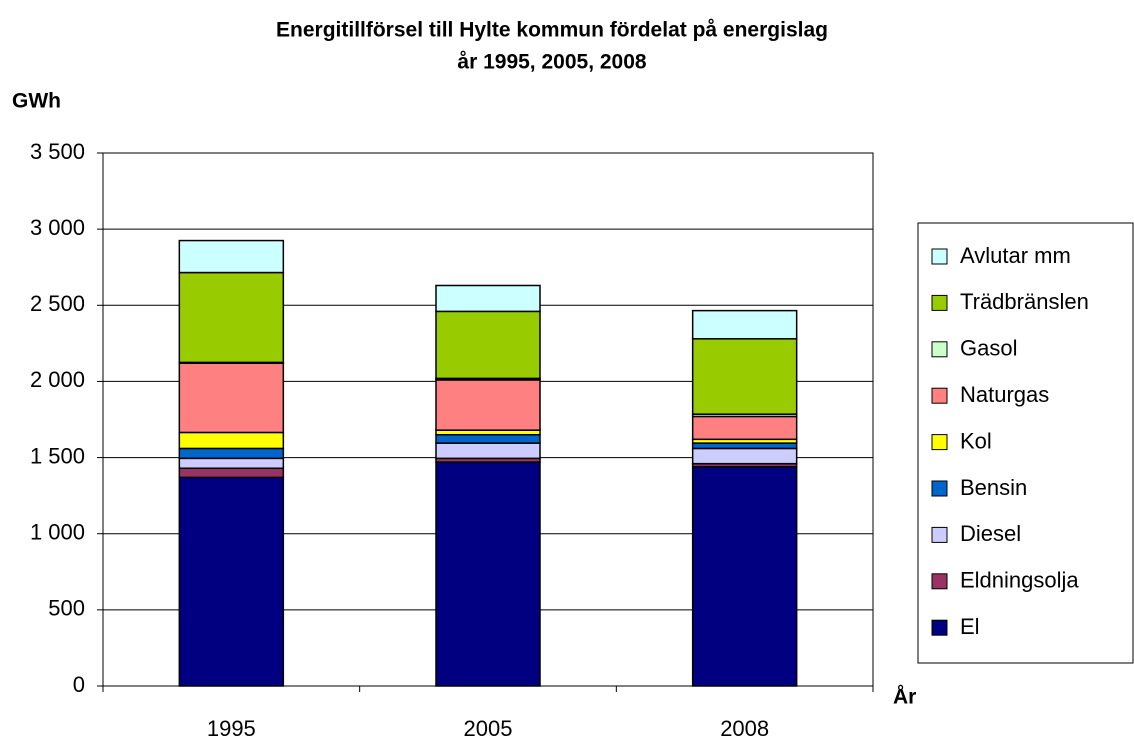 The height and width of the screenshot is (742, 1134). Describe the element at coordinates (57, 455) in the screenshot. I see `y-tick-label: 1 500` at that location.